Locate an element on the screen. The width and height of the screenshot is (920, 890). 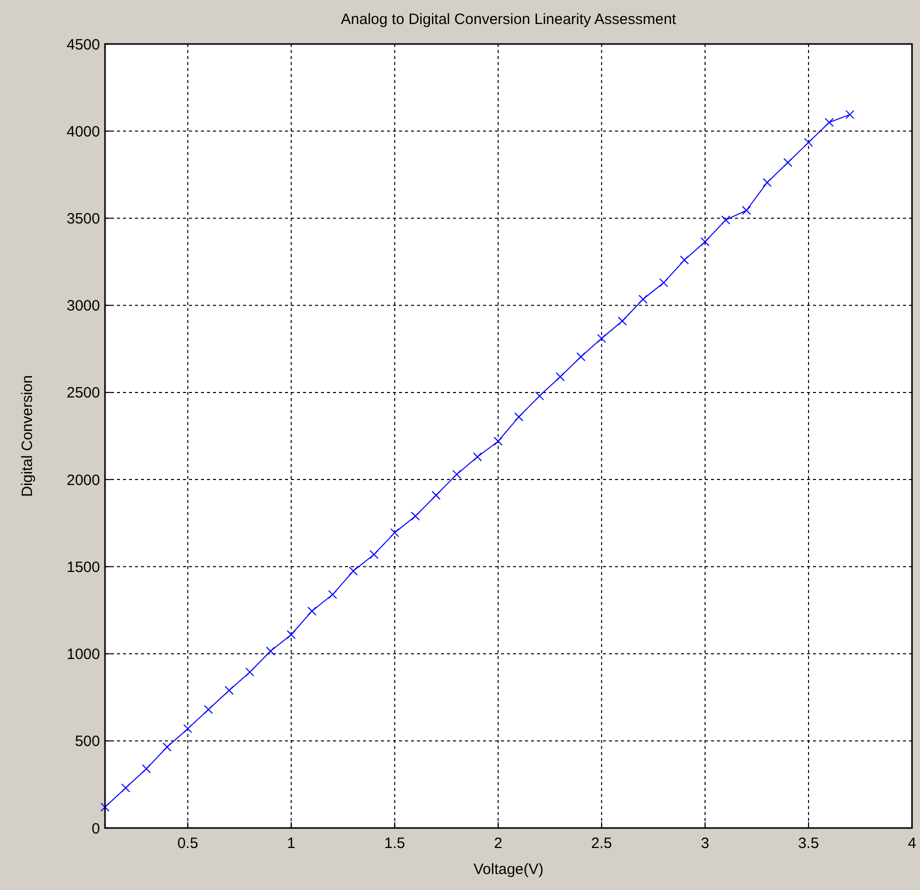
x-tick-label: 2 is located at coordinates (498, 843).